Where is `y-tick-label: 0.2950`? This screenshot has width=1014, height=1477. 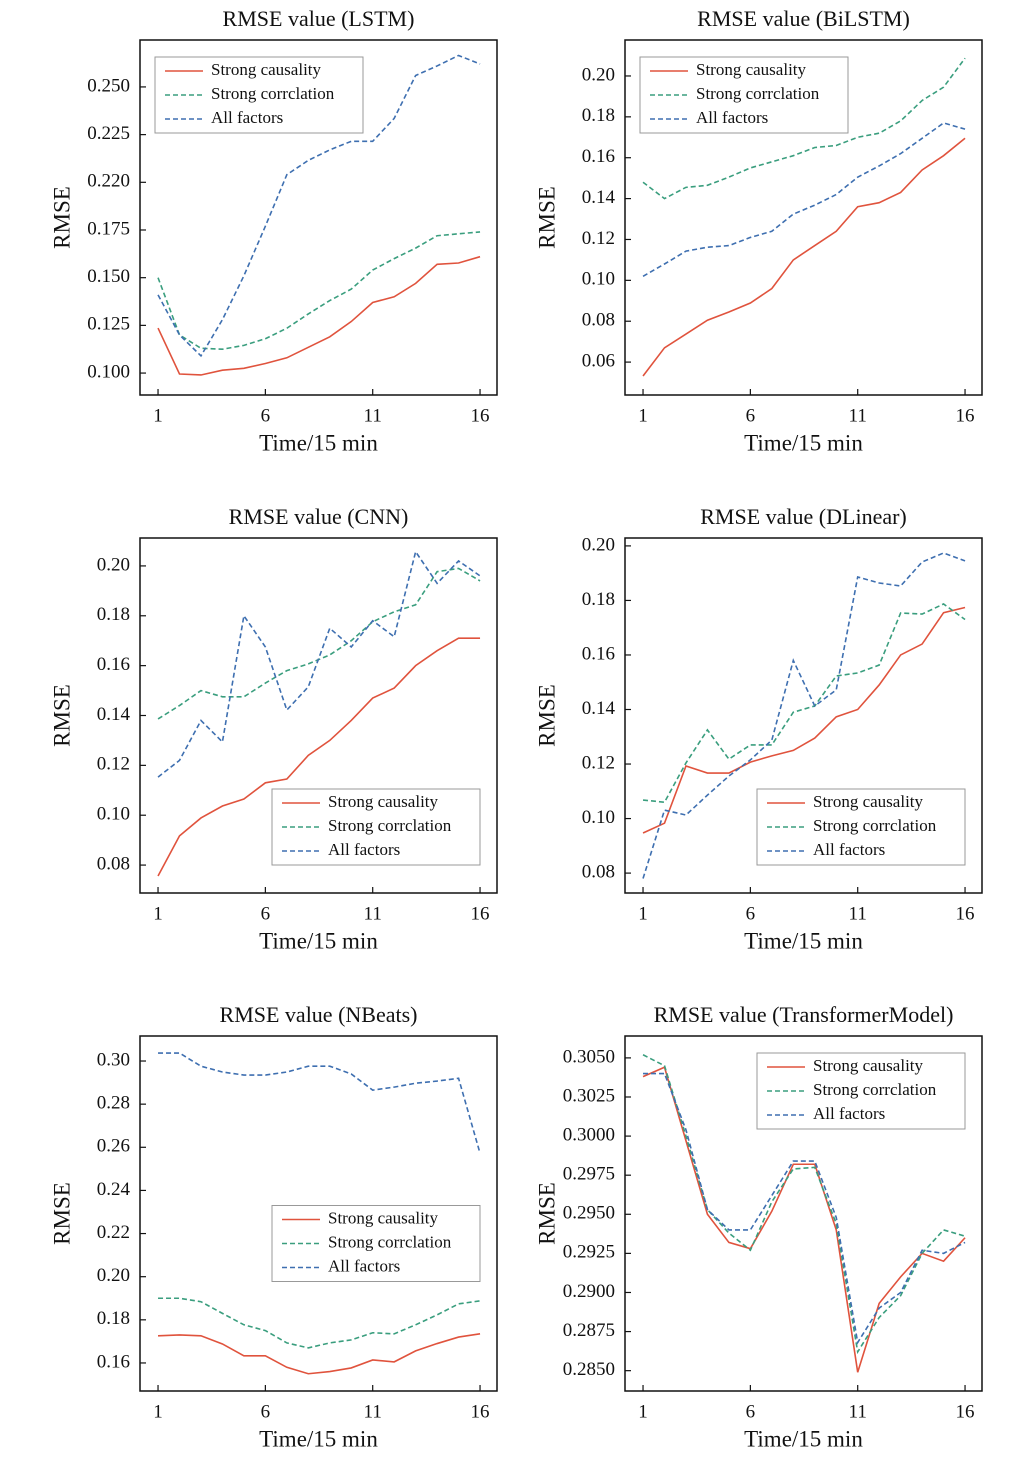 y-tick-label: 0.2950 is located at coordinates (589, 1213).